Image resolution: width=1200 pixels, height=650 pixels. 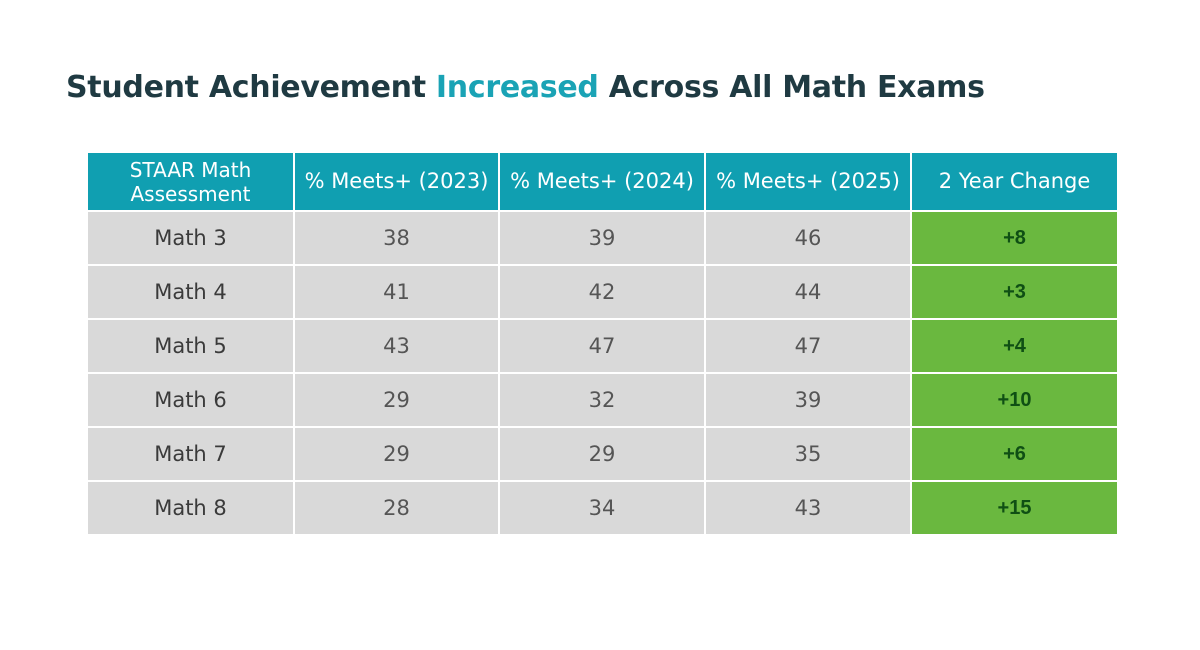 I want to click on cell-meets-2025: 39, so click(x=808, y=400).